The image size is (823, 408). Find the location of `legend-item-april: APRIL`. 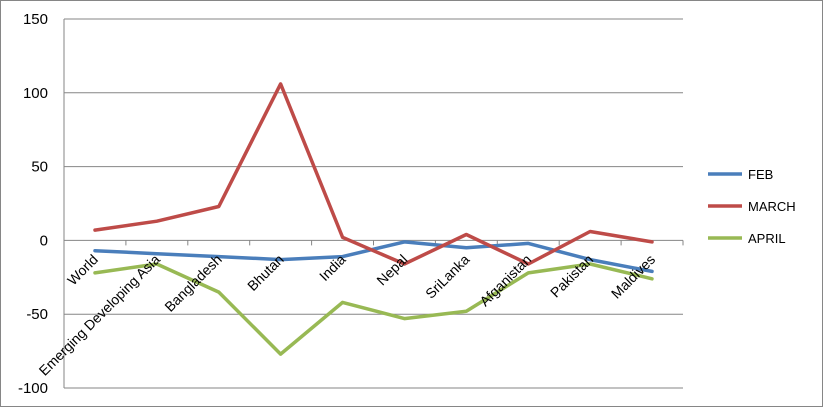

legend-item-april: APRIL is located at coordinates (747, 238).